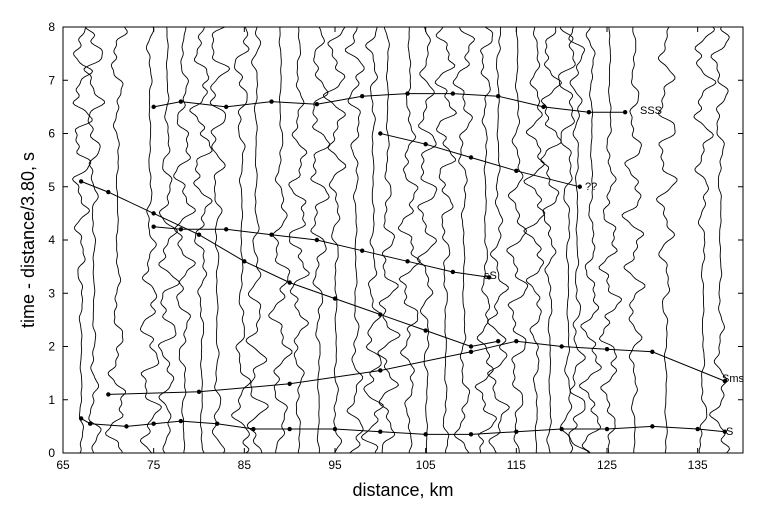  What do you see at coordinates (51, 240) in the screenshot?
I see `y-tick-label: 4` at bounding box center [51, 240].